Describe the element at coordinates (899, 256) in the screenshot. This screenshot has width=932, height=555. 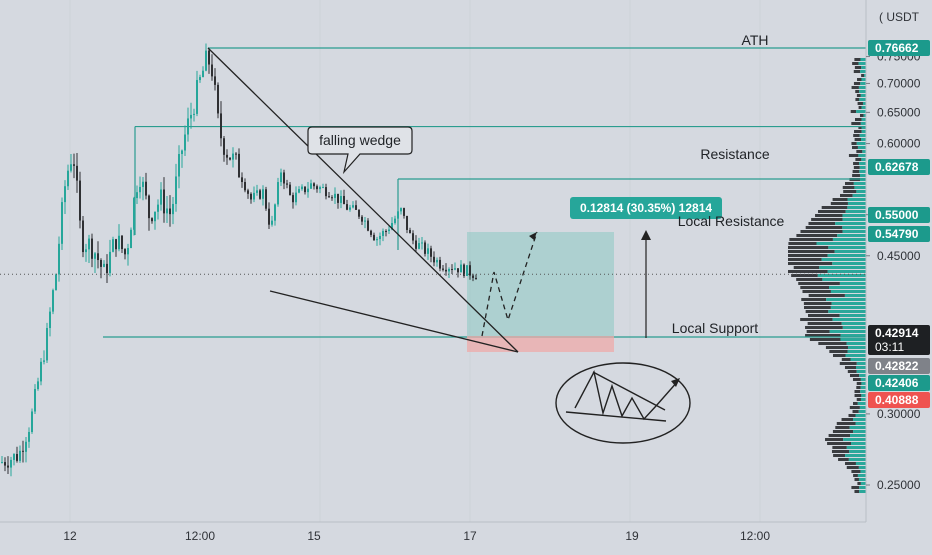
I see `y-tick-label: 0.45000` at that location.